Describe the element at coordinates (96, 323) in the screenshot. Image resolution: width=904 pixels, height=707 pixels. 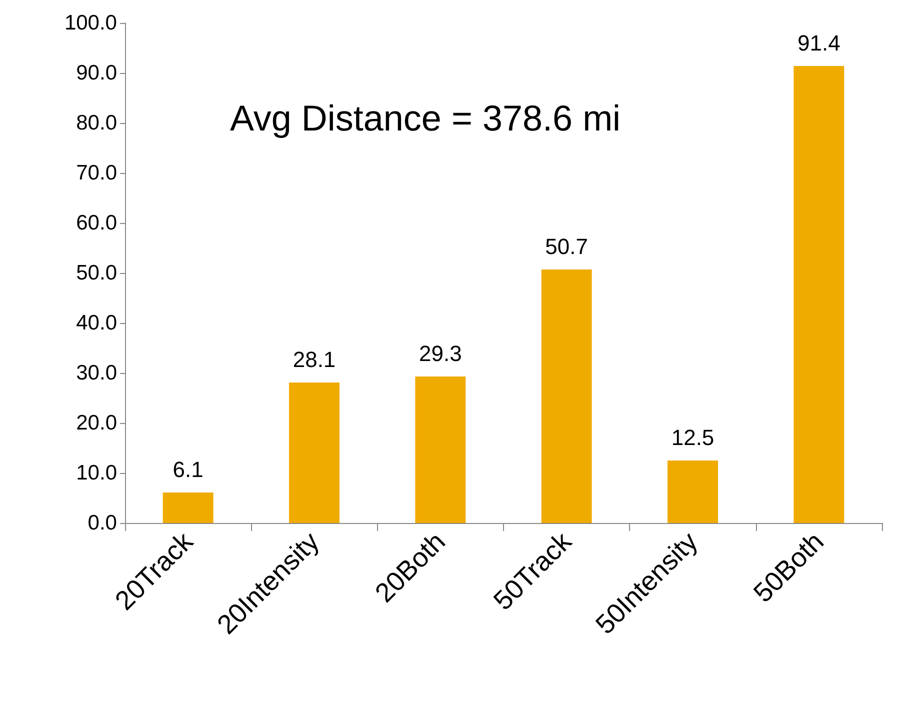
I see `y-tick-label: 40.0` at that location.